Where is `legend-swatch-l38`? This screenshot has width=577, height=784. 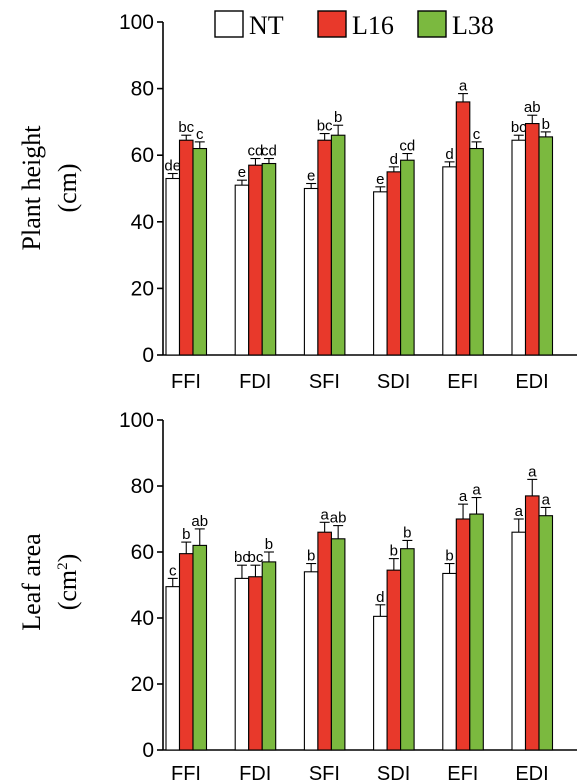 legend-swatch-l38 is located at coordinates (432, 24).